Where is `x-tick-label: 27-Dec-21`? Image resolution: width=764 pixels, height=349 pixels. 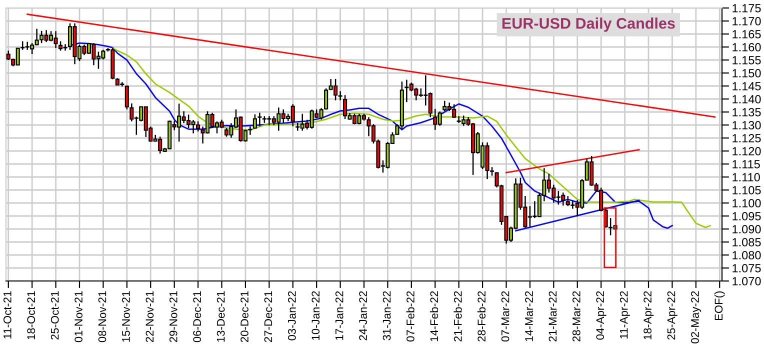
x-tick-label: 27-Dec-21 is located at coordinates (268, 316).